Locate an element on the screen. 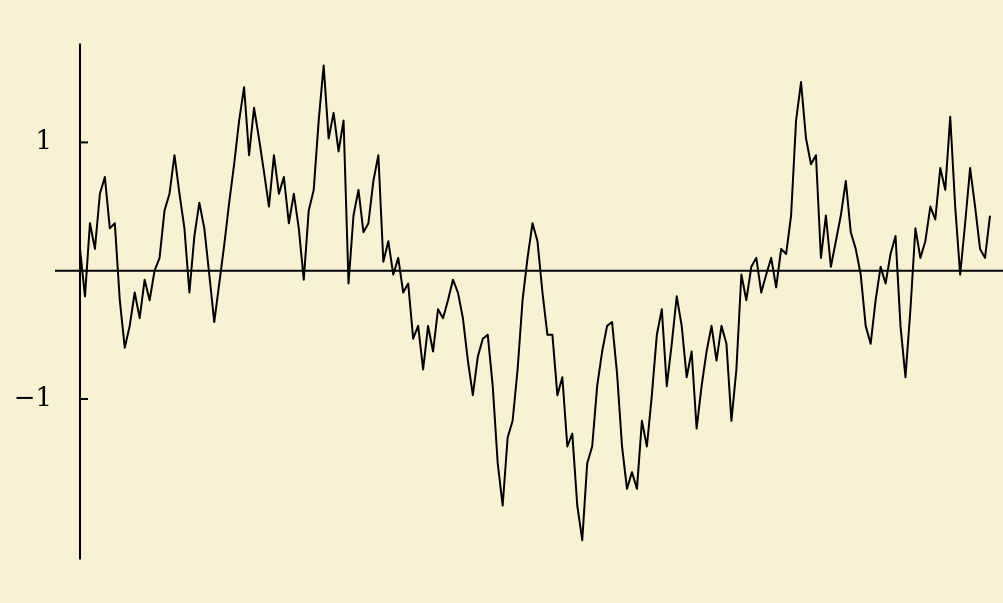 This screenshot has height=603, width=1003. y-tick-label: −1 is located at coordinates (32, 396).